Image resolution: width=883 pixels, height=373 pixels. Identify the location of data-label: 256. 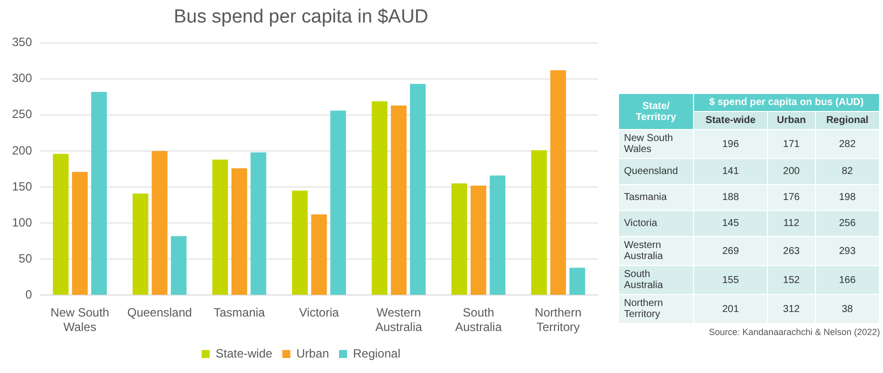
(847, 223).